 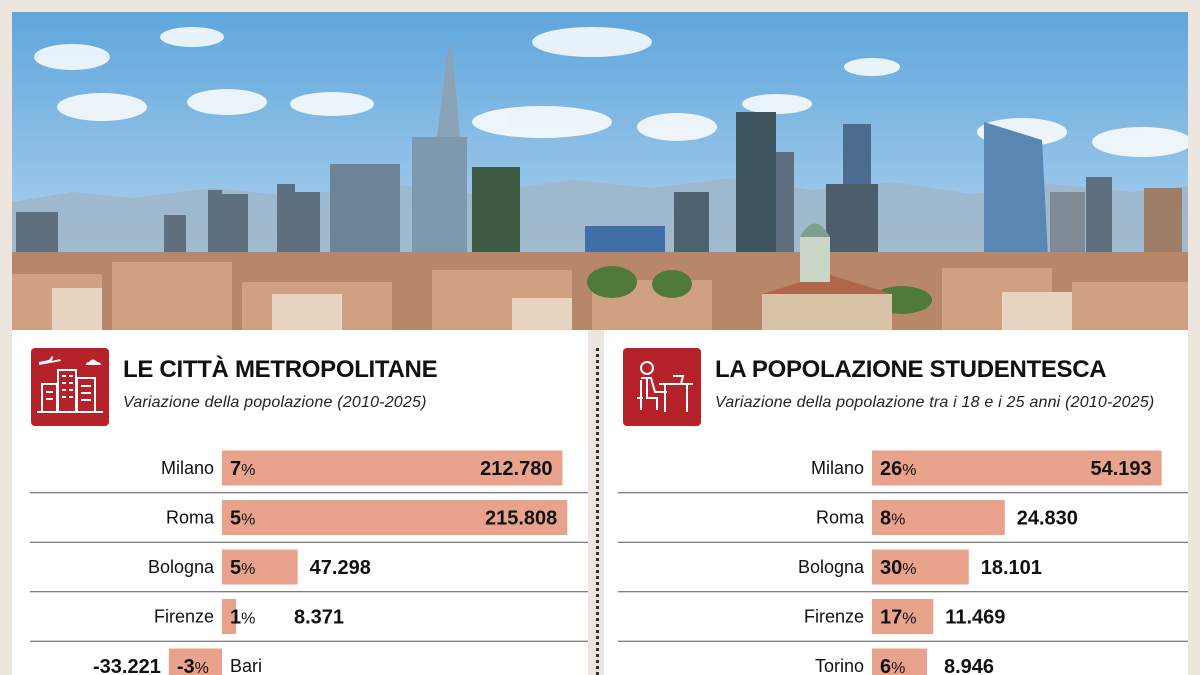 What do you see at coordinates (242, 618) in the screenshot?
I see `percent-label: 1%` at bounding box center [242, 618].